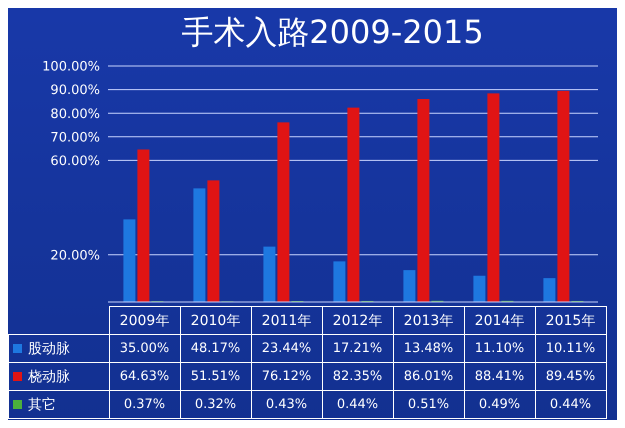 This screenshot has width=625, height=428. What do you see at coordinates (58, 376) in the screenshot?
I see `legend-label: 桡动脉` at bounding box center [58, 376].